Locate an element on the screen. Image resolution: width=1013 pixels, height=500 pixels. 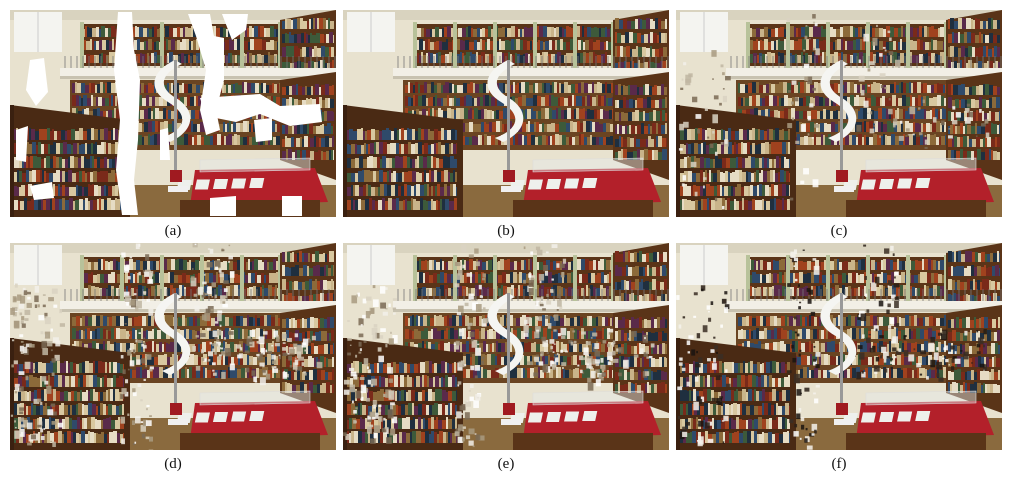
panel-d-image is located at coordinates (173, 346).